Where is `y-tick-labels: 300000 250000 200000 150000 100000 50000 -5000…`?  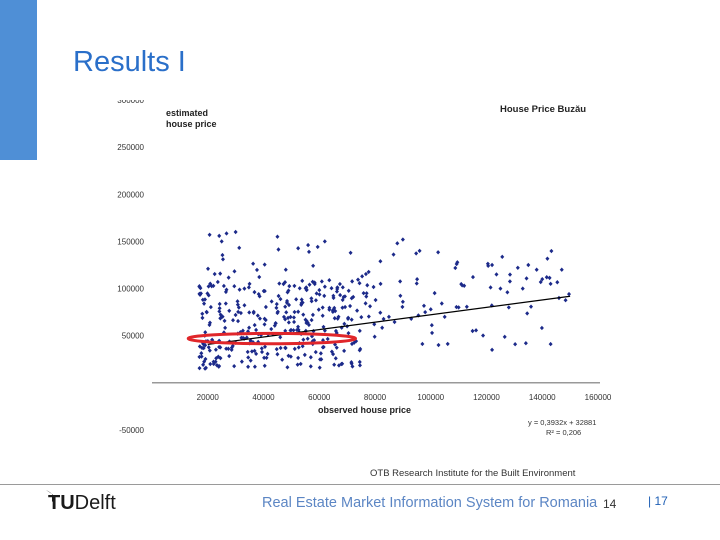 y-tick-labels: 300000 250000 200000 150000 100000 50000 -5000… is located at coordinates (130, 267).